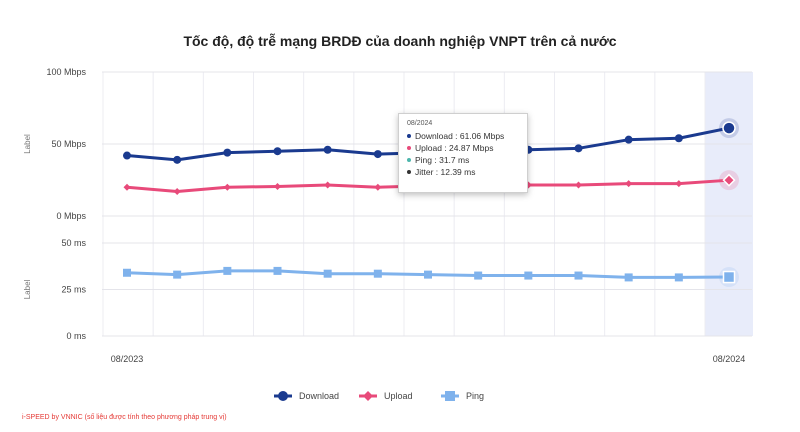 This screenshot has height=432, width=800. I want to click on legend-item-download: Download, so click(306, 396).